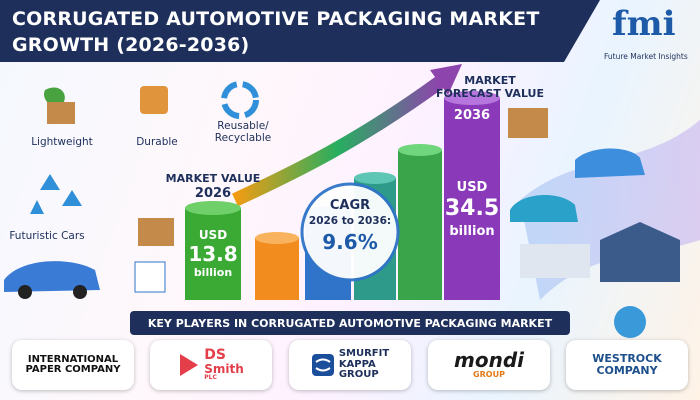 This screenshot has height=400, width=700. What do you see at coordinates (157, 142) in the screenshot?
I see `feature: Durable` at bounding box center [157, 142].